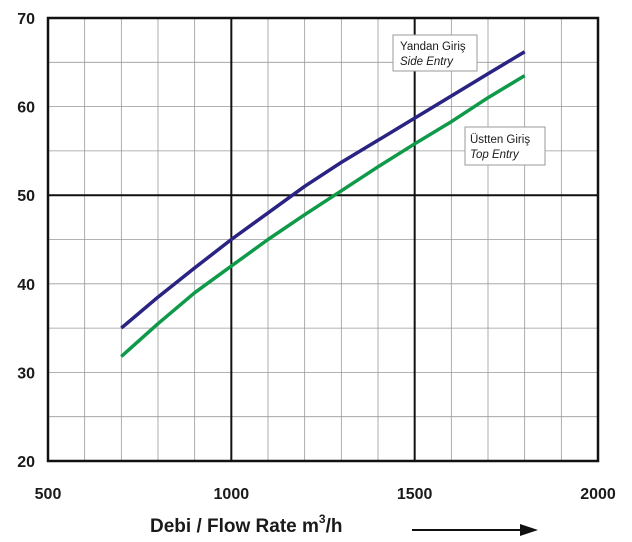  I want to click on legend-top-entry-line2: Top Entry, so click(495, 155).